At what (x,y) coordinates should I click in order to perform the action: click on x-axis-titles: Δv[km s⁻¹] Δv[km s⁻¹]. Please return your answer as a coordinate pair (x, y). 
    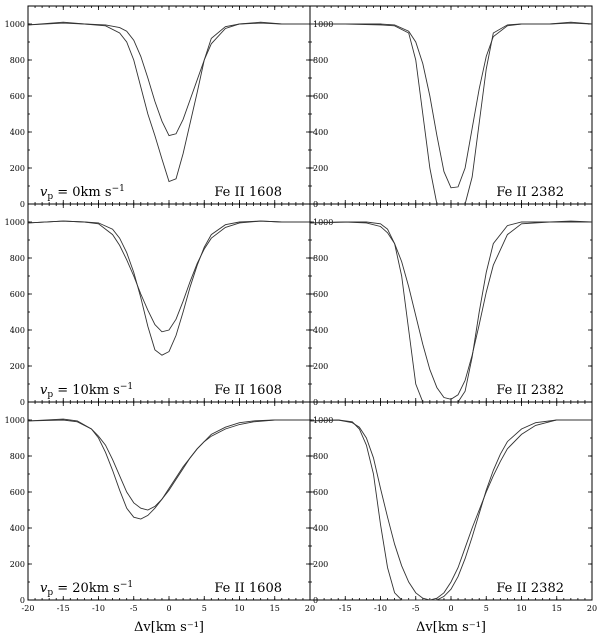
    Looking at the image, I should click on (310, 627).